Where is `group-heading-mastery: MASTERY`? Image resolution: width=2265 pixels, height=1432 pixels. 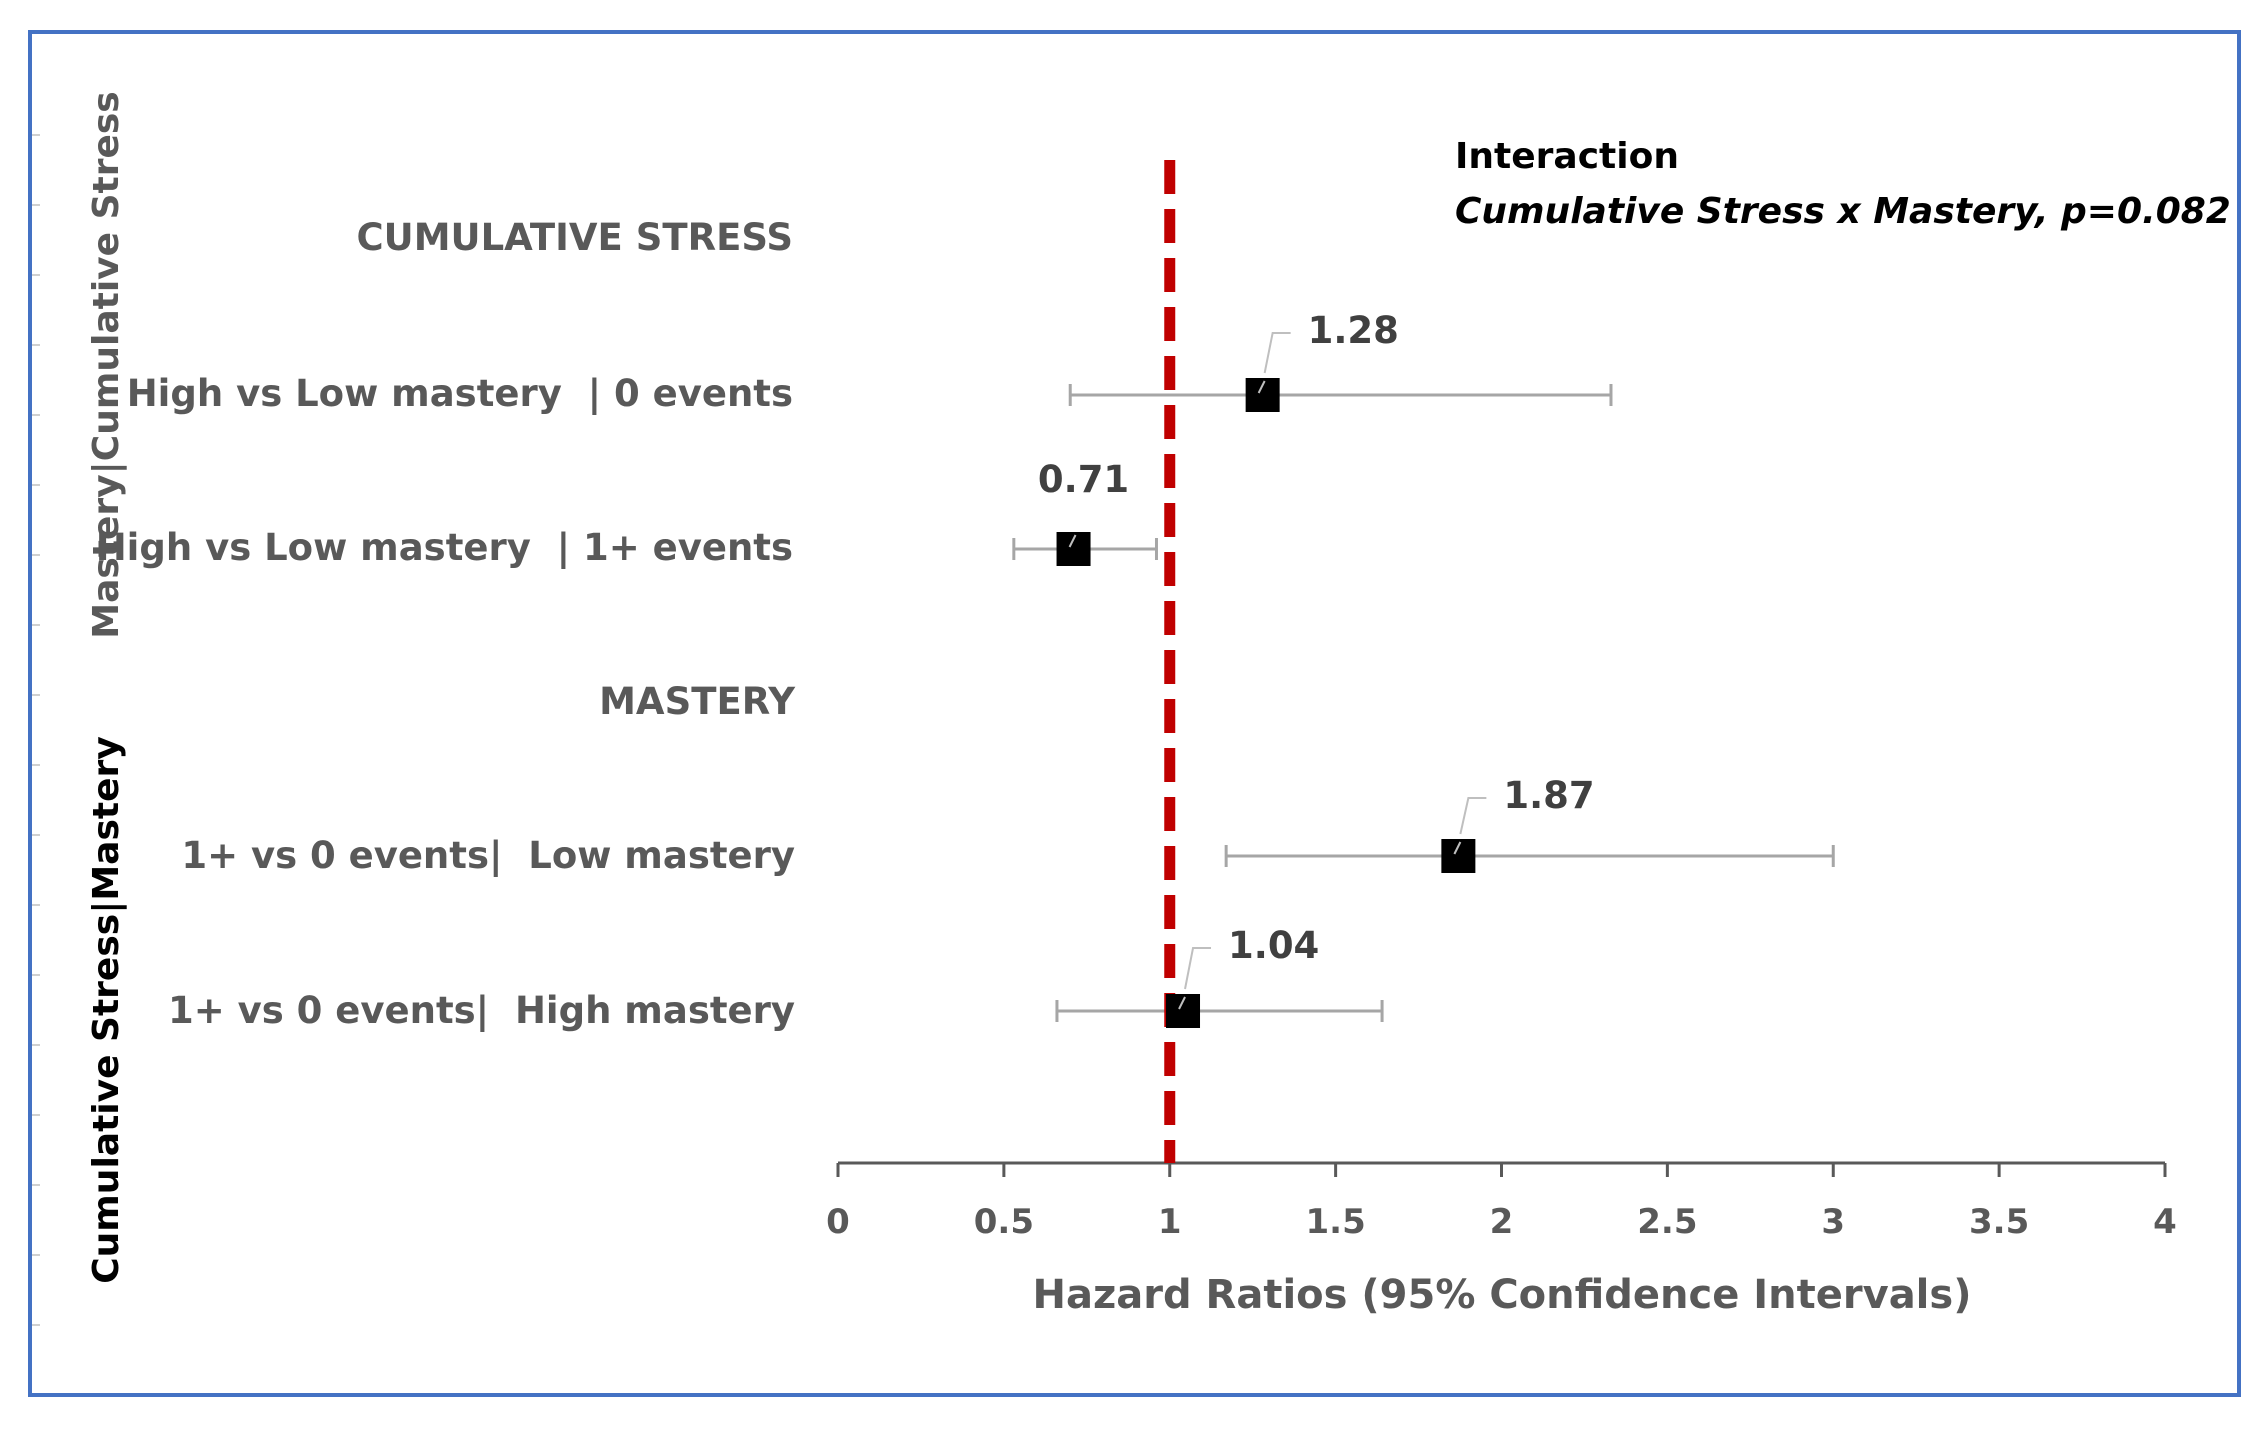
group-heading-mastery: MASTERY is located at coordinates (697, 701).